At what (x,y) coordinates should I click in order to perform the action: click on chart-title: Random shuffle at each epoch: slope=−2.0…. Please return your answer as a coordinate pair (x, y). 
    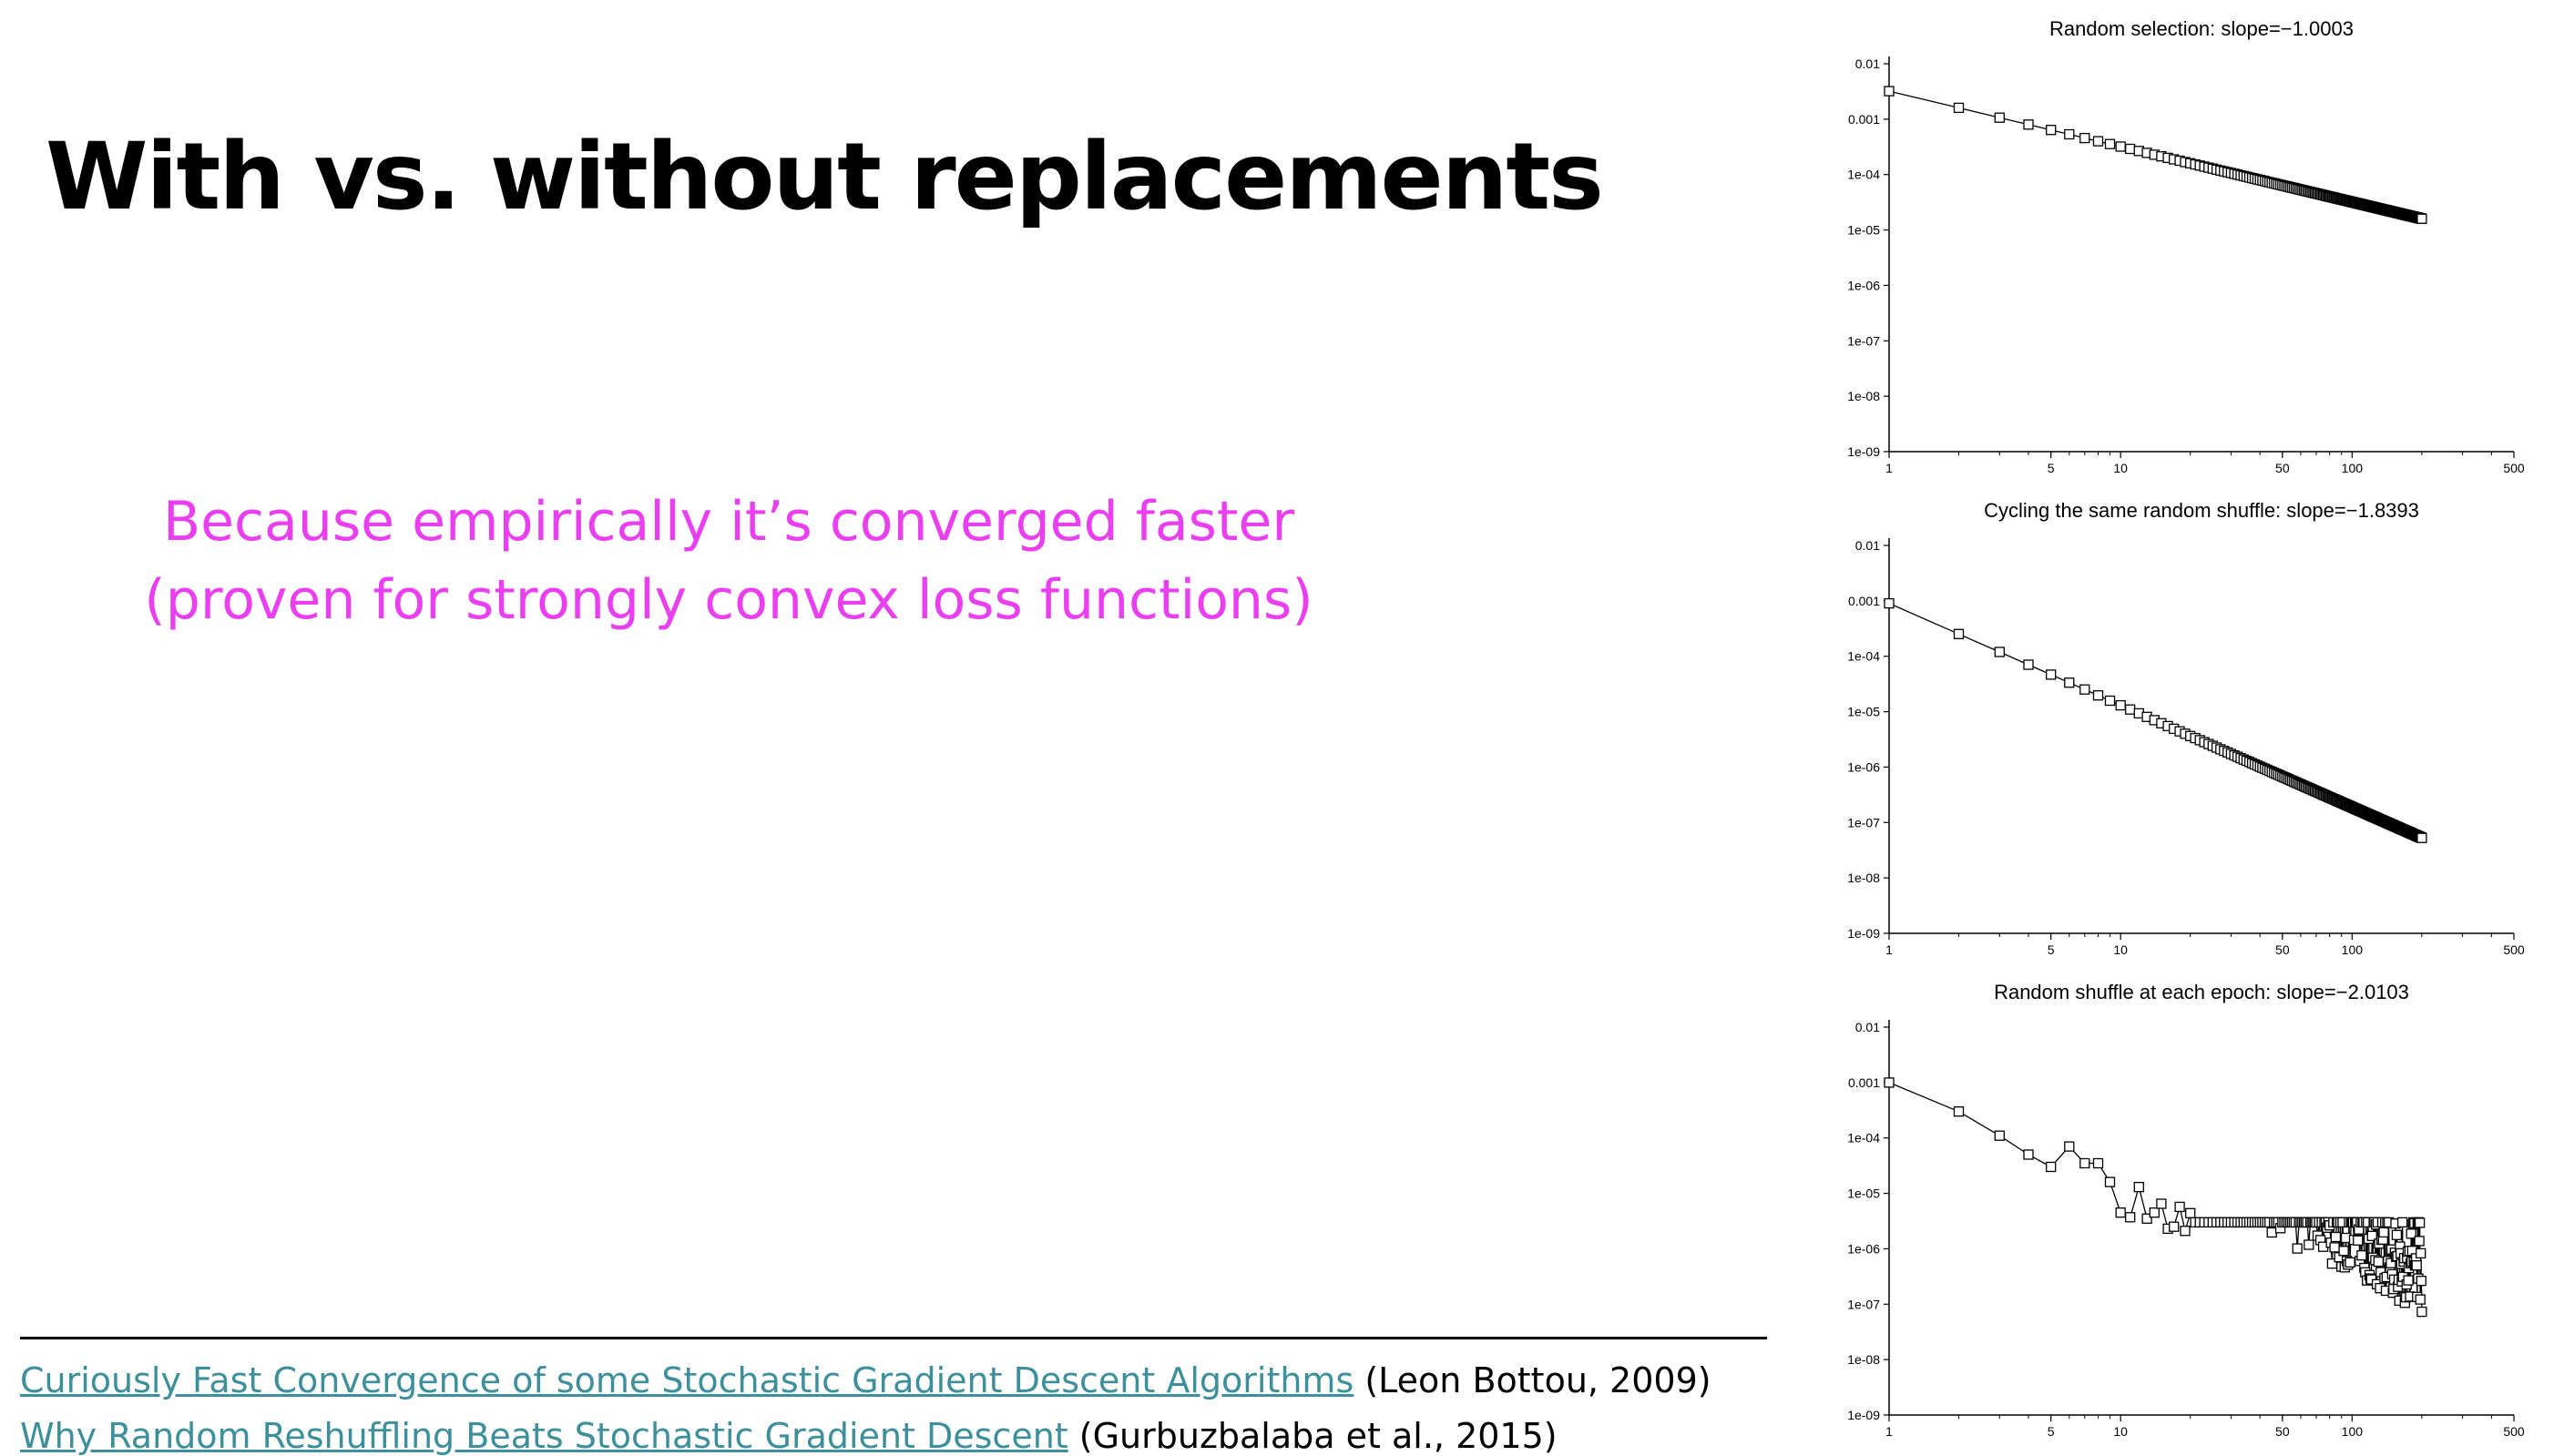
    Looking at the image, I should click on (2202, 992).